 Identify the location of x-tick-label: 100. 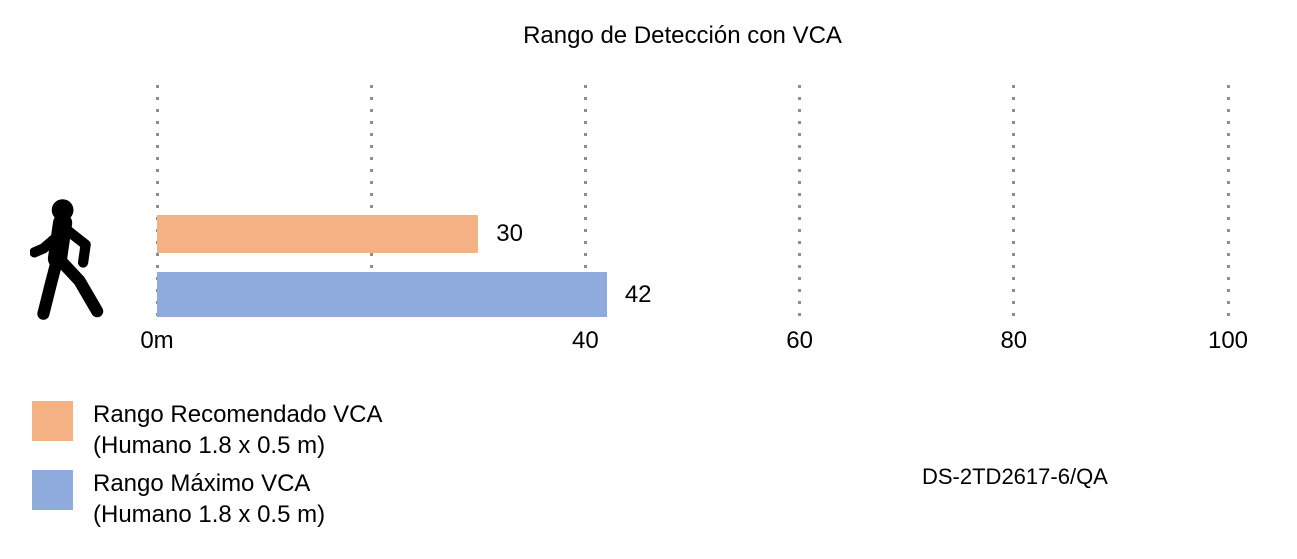
(1228, 340).